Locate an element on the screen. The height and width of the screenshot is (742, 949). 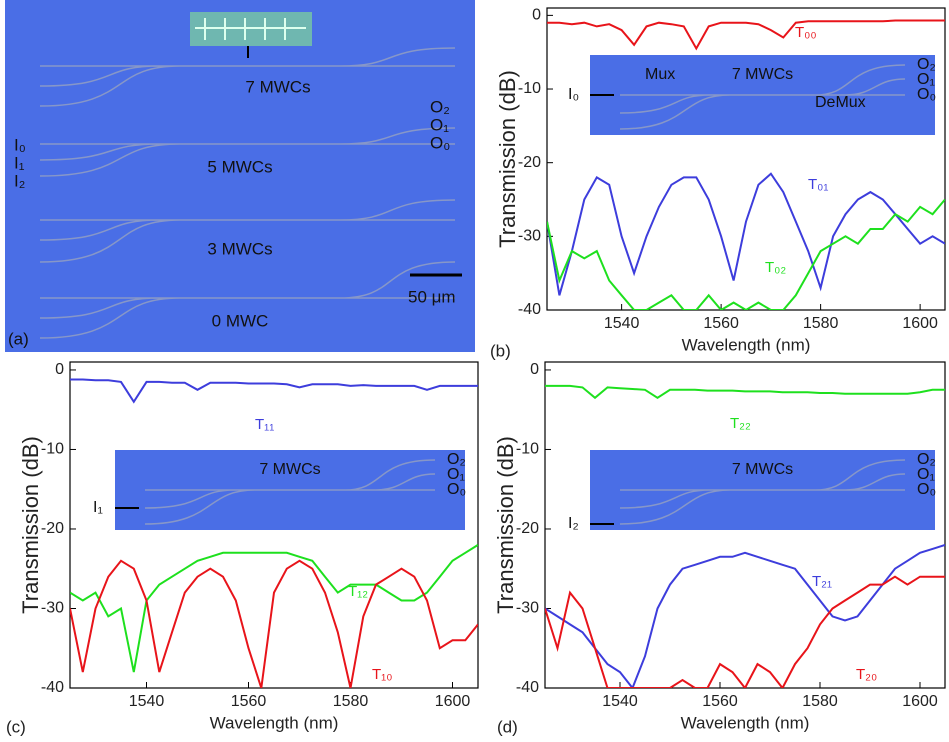
series-label: T₁₀ is located at coordinates (382, 674).